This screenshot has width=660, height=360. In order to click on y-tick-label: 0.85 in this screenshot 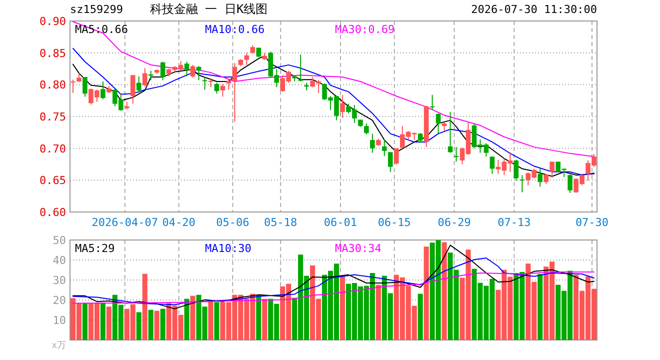, I will do `click(53, 53)`.